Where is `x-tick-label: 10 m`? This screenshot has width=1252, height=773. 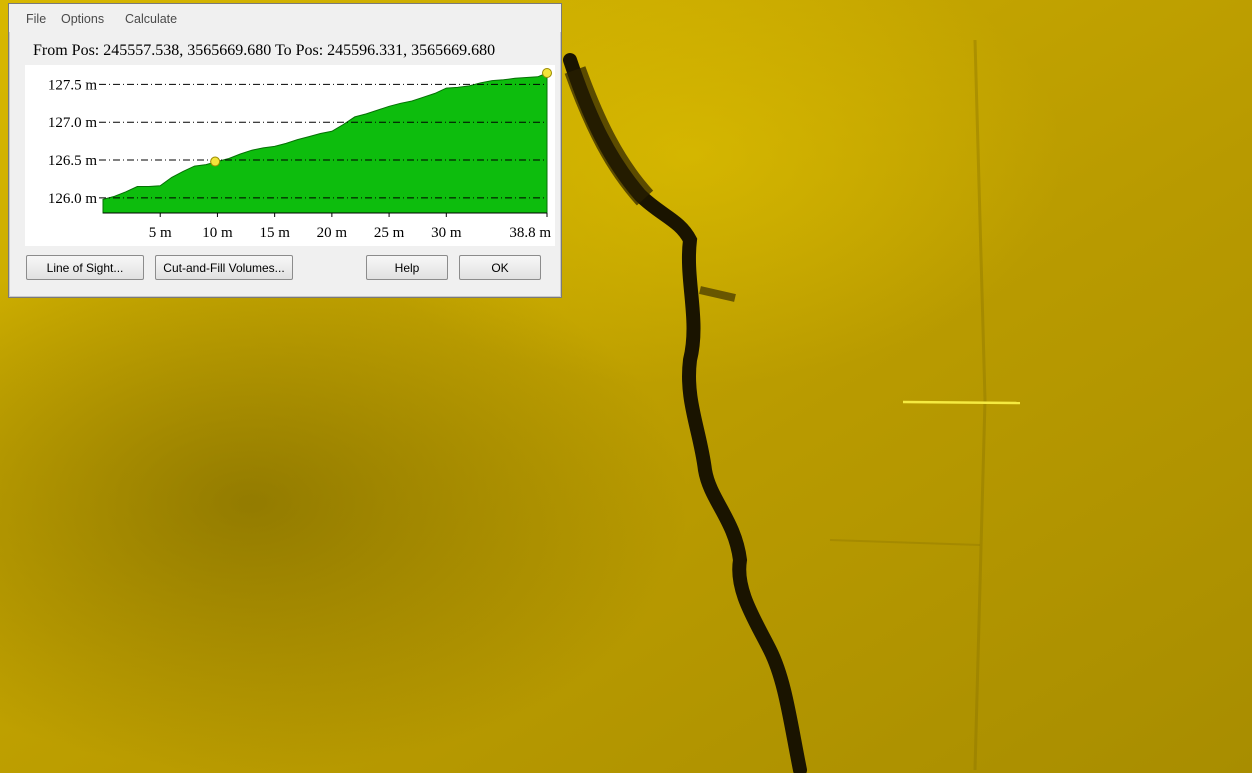 x-tick-label: 10 m is located at coordinates (217, 233).